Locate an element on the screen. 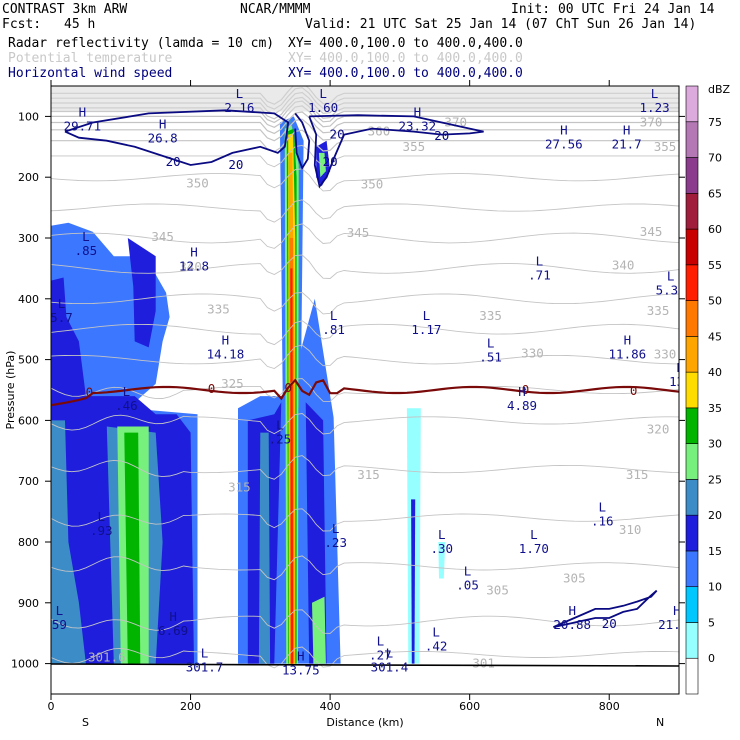 This screenshot has height=740, width=740. extremum-value: 23.32 is located at coordinates (418, 125).